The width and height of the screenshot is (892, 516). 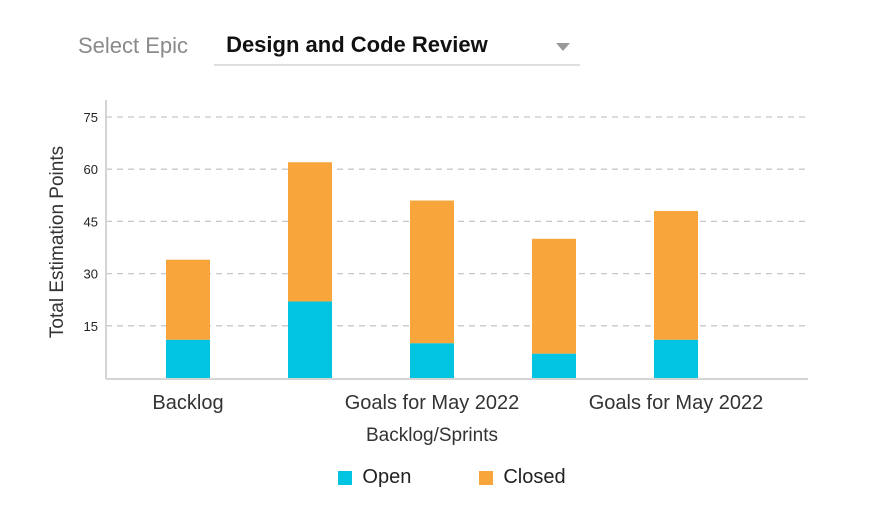 What do you see at coordinates (187, 403) in the screenshot?
I see `x-category-label: Backlog` at bounding box center [187, 403].